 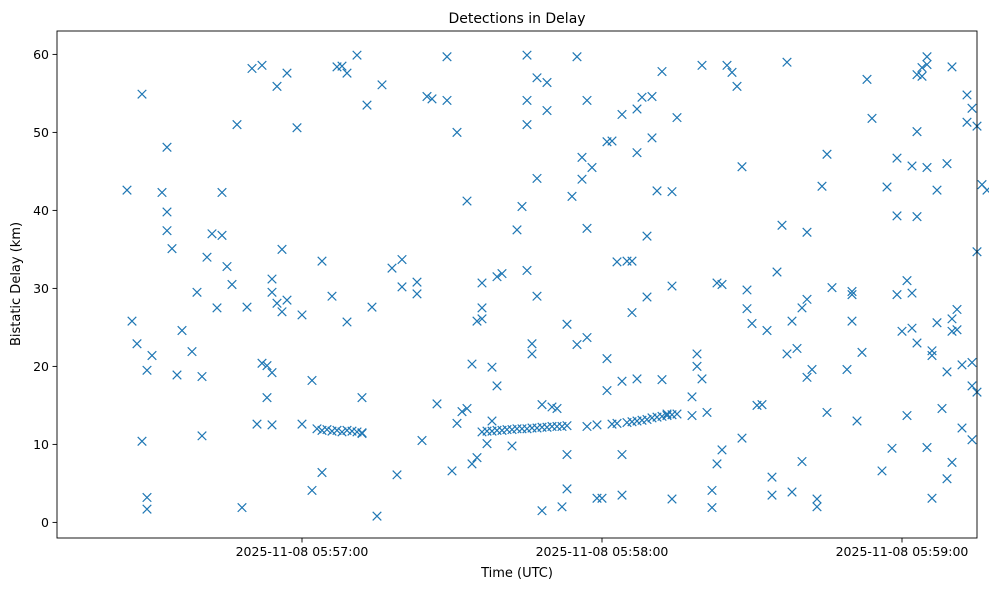 I want to click on y-tick-label: 50, so click(x=41, y=132).